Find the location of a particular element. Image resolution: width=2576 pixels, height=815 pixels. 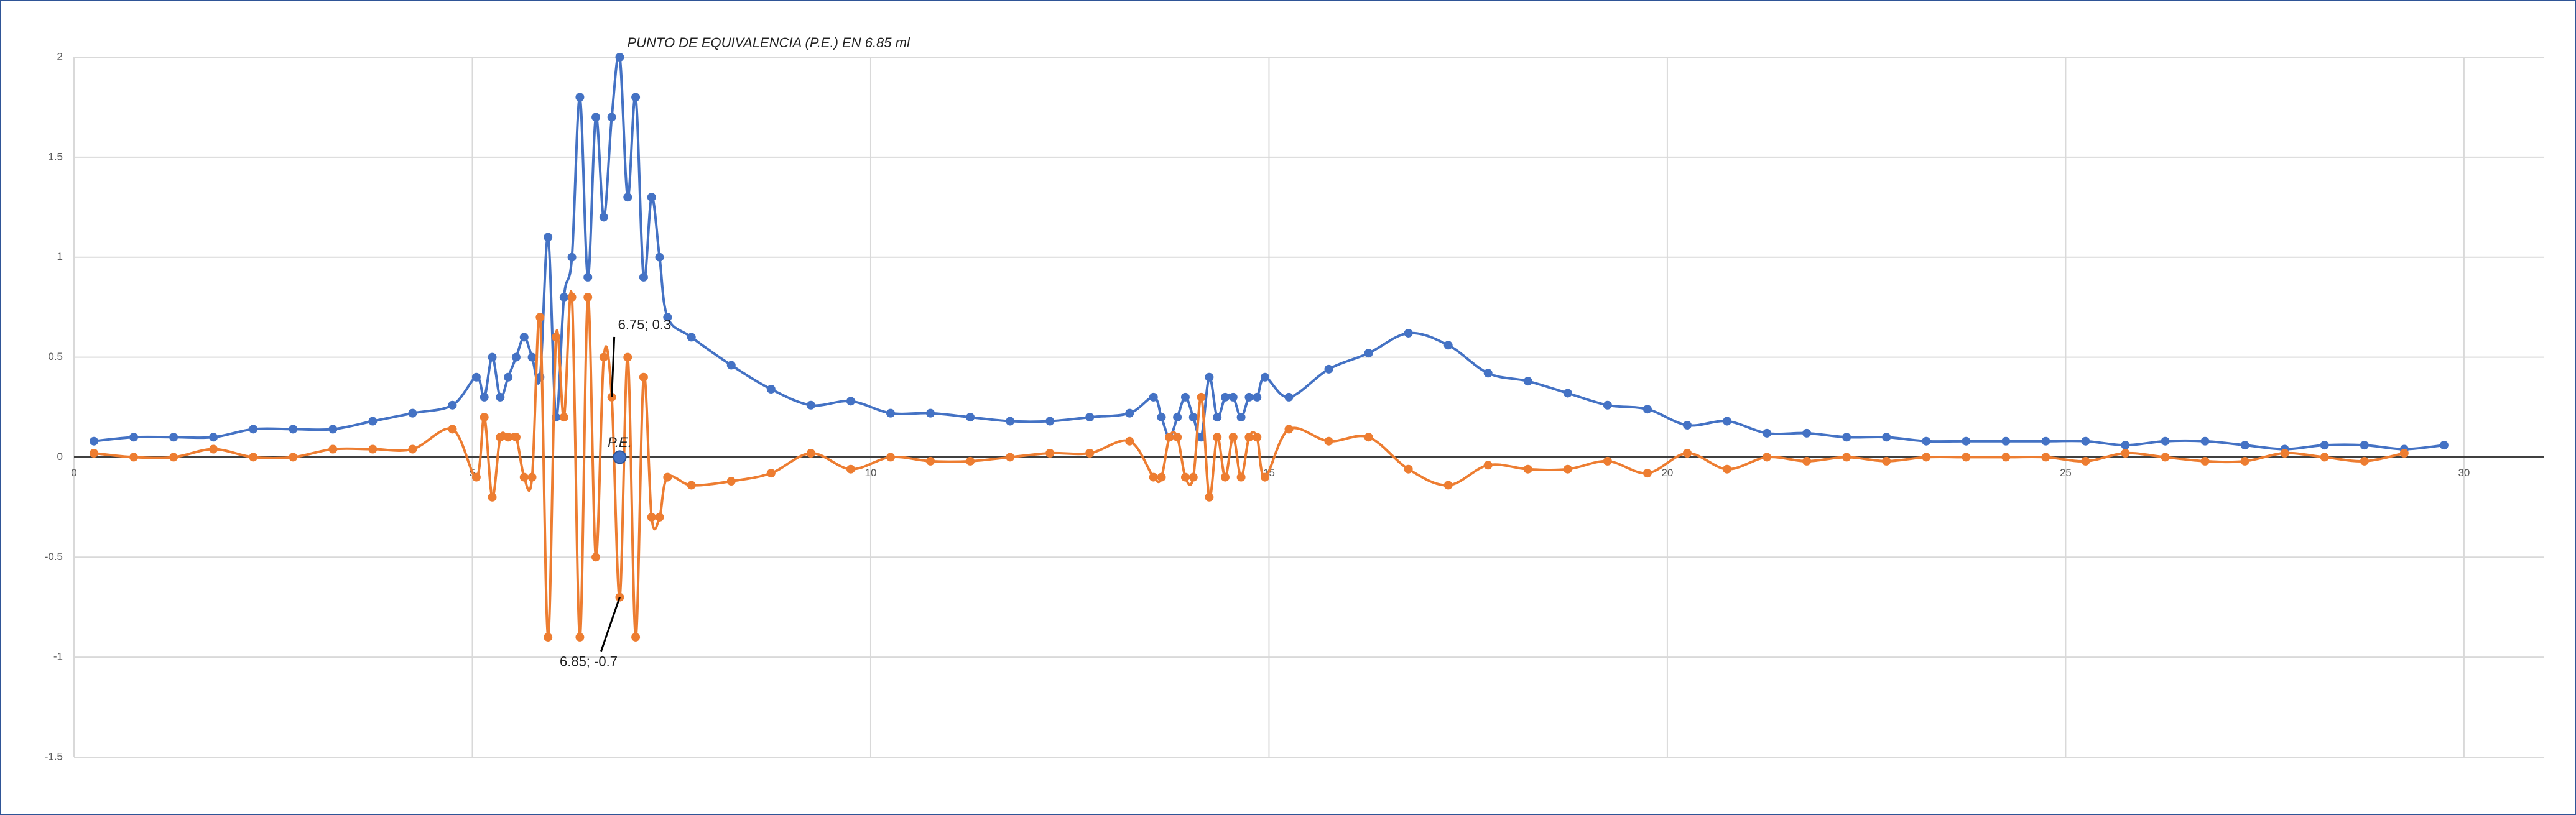

annotation: 6.75; 0.3 is located at coordinates (645, 325).